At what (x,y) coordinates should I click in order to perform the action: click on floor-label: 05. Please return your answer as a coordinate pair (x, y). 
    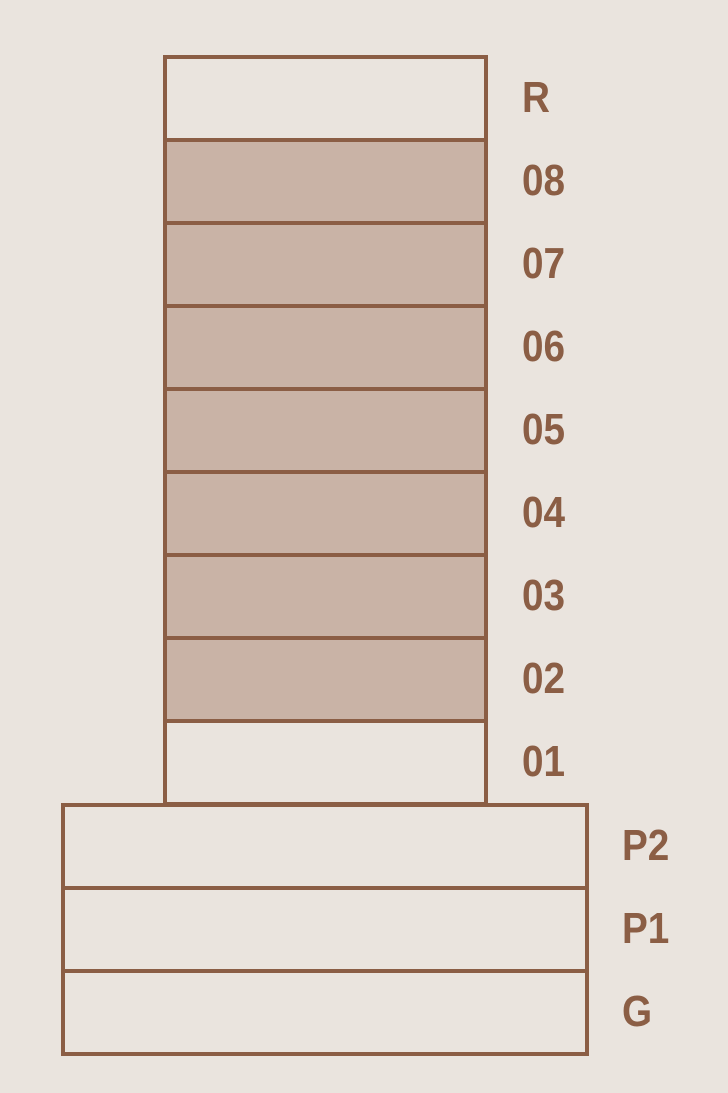
    Looking at the image, I should click on (543, 429).